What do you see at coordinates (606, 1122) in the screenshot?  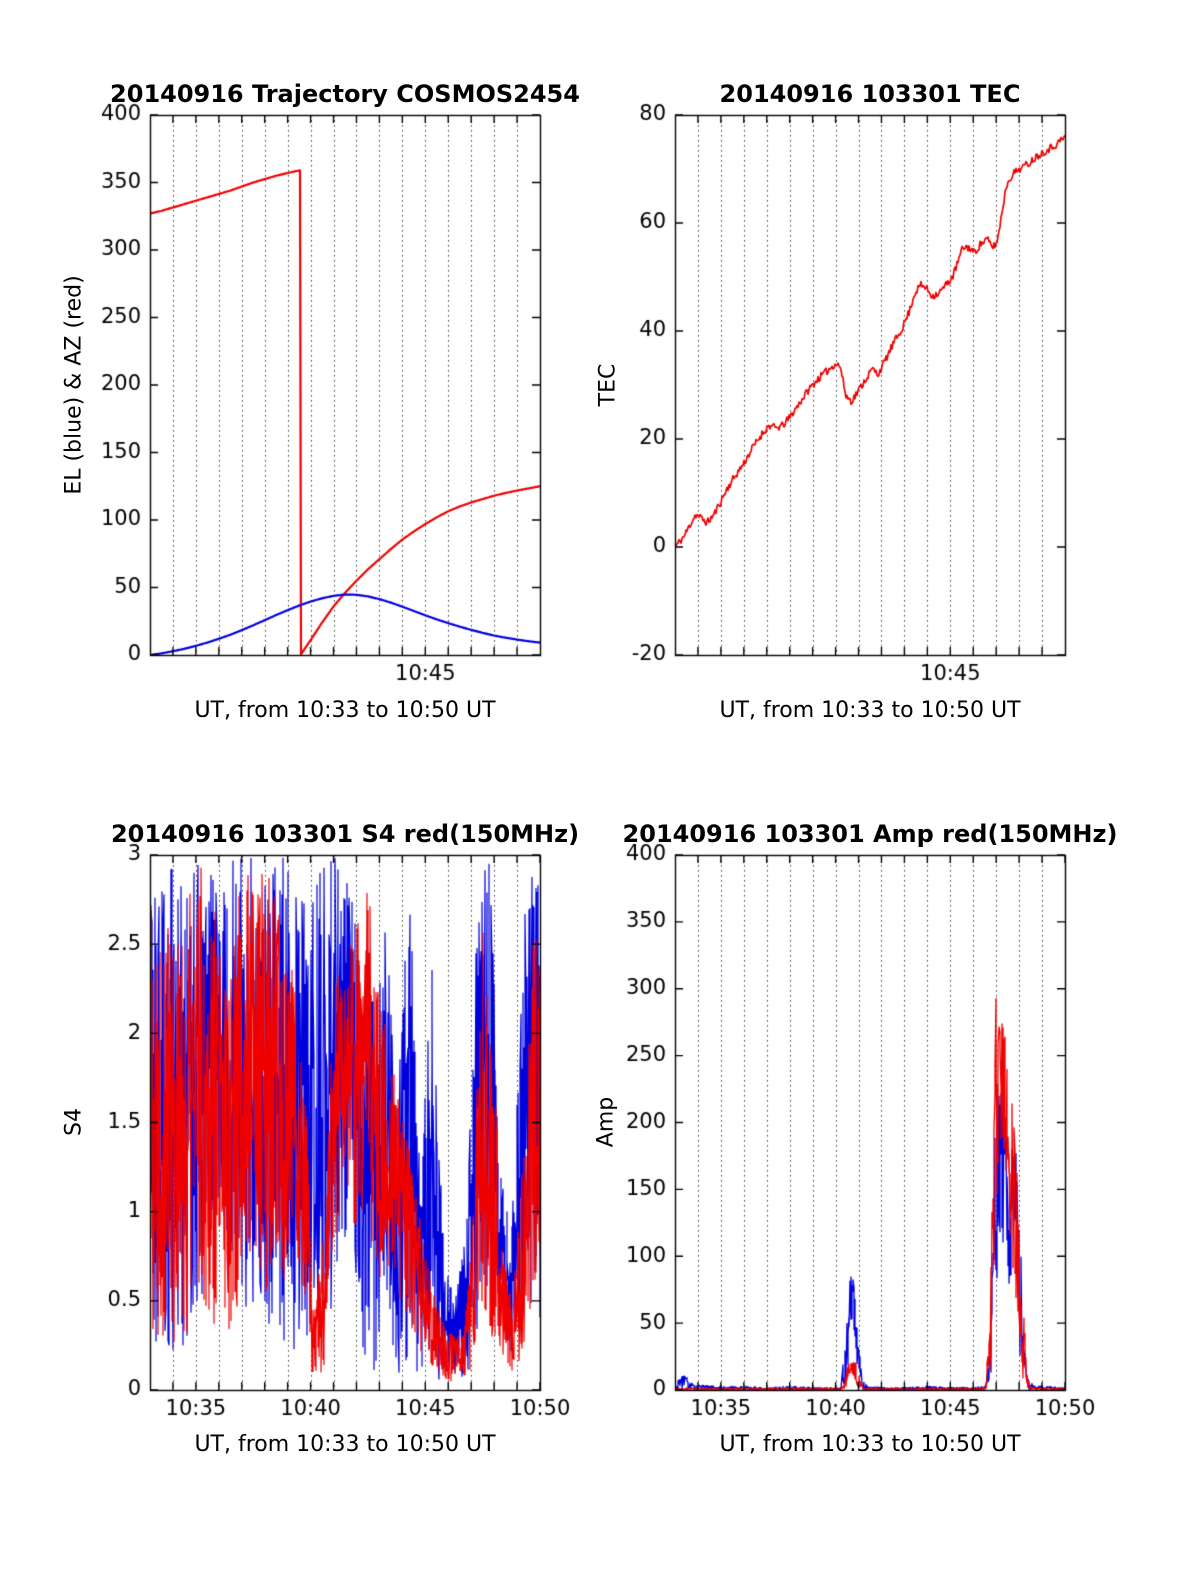 I see `amp-ylabel: Amp` at bounding box center [606, 1122].